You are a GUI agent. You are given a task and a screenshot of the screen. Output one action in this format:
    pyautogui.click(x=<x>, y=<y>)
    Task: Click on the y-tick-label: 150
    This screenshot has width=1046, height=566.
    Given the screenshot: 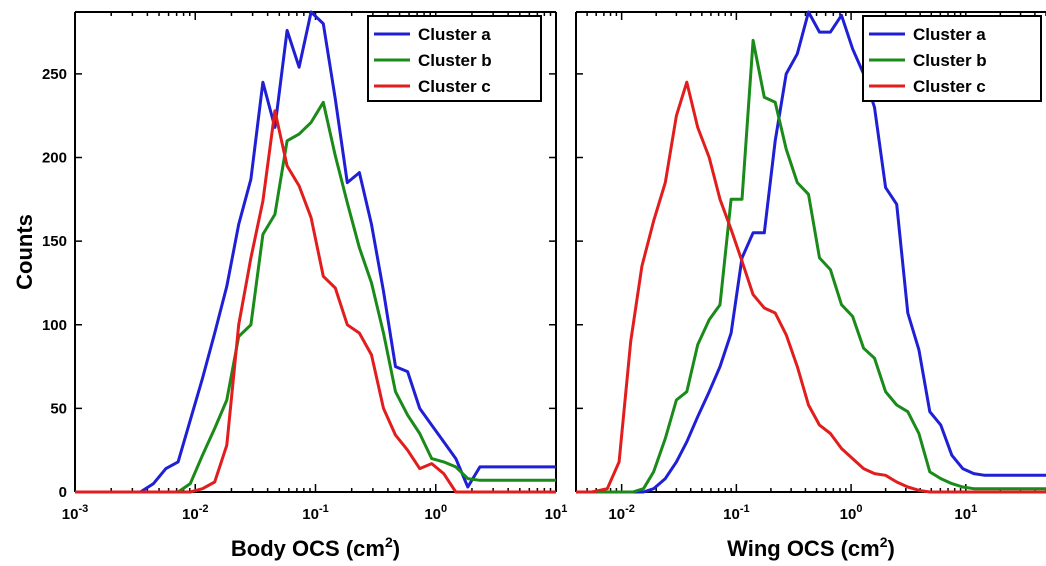 What is the action you would take?
    pyautogui.click(x=54, y=241)
    